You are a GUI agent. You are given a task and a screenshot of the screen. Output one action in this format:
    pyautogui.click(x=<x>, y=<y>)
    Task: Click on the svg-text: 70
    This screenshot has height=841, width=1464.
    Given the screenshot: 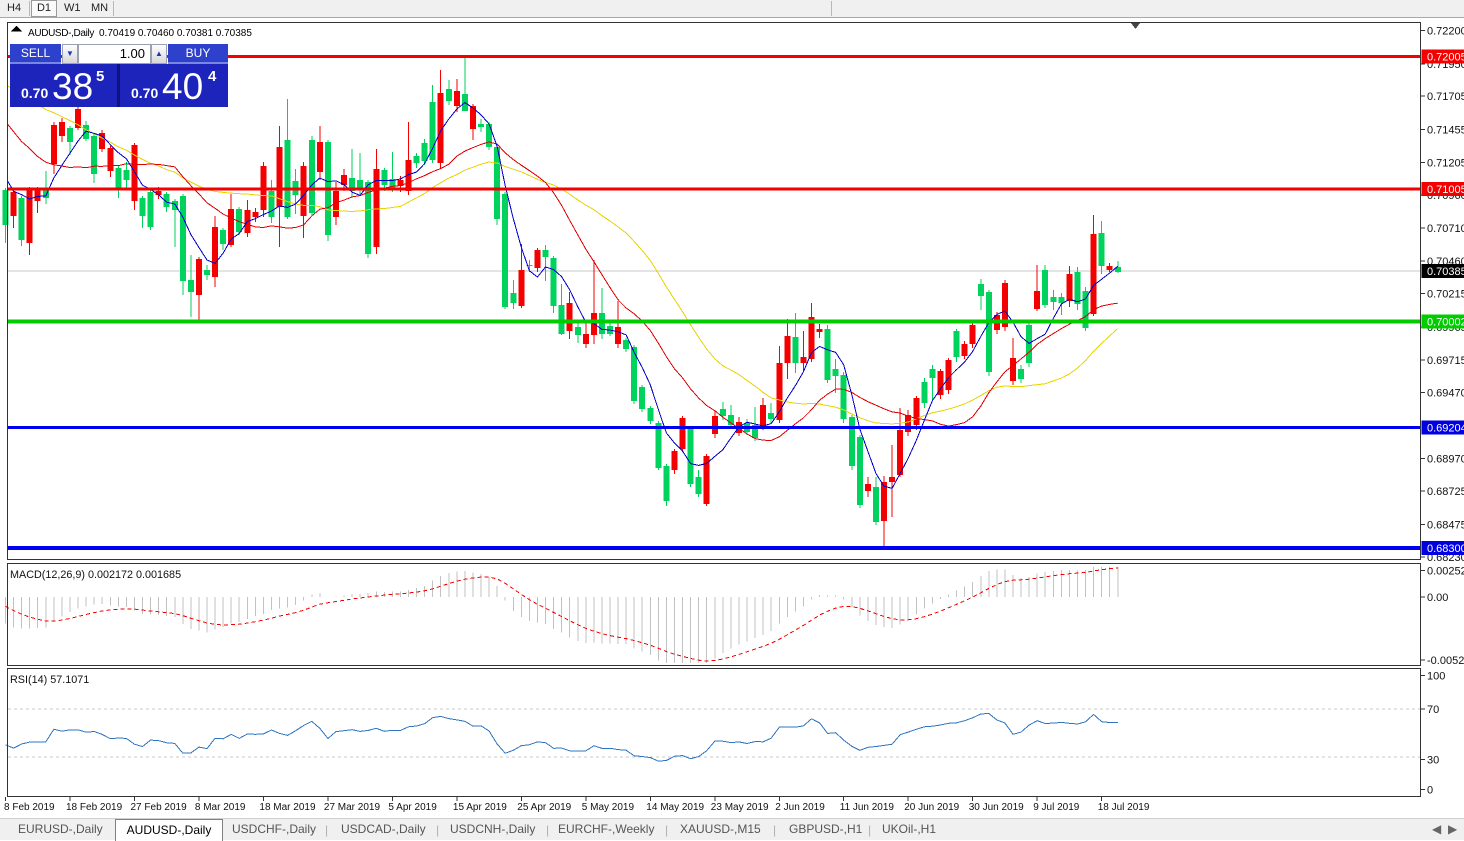 What is the action you would take?
    pyautogui.click(x=1433, y=710)
    